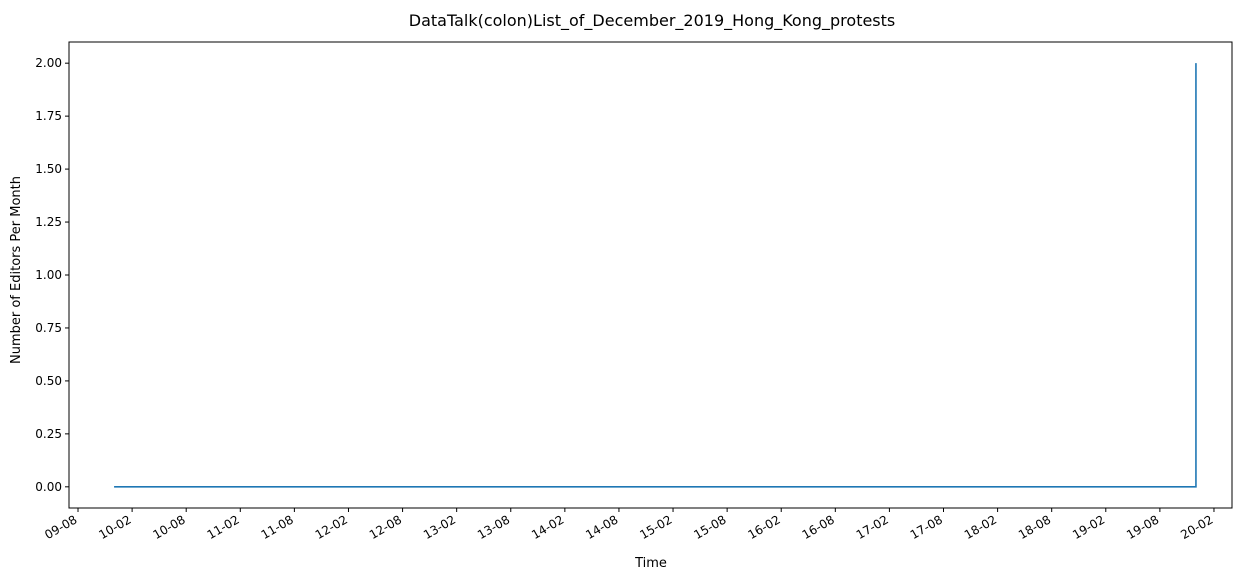 This screenshot has width=1242, height=579. Describe the element at coordinates (48, 487) in the screenshot. I see `y-tick-label: 0.00` at that location.